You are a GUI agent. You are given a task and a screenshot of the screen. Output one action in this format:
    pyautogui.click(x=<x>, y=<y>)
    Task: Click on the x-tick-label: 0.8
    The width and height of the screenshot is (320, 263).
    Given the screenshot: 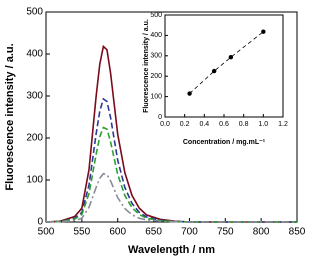 What is the action you would take?
    pyautogui.click(x=244, y=124)
    